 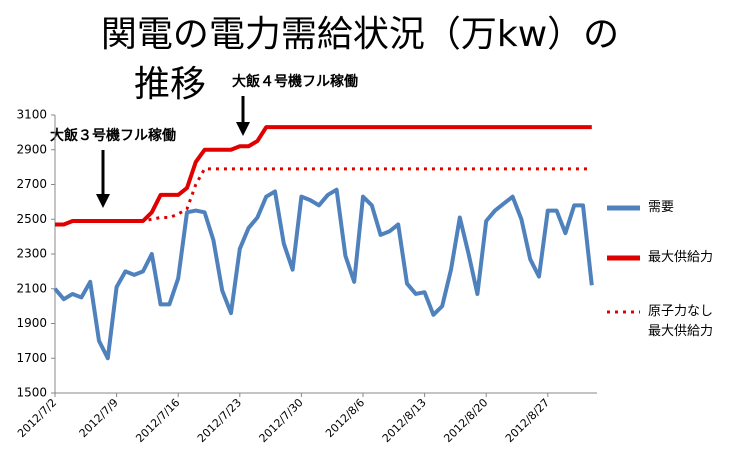 I want to click on x-tick-label: 2012/7/23, so click(x=219, y=420).